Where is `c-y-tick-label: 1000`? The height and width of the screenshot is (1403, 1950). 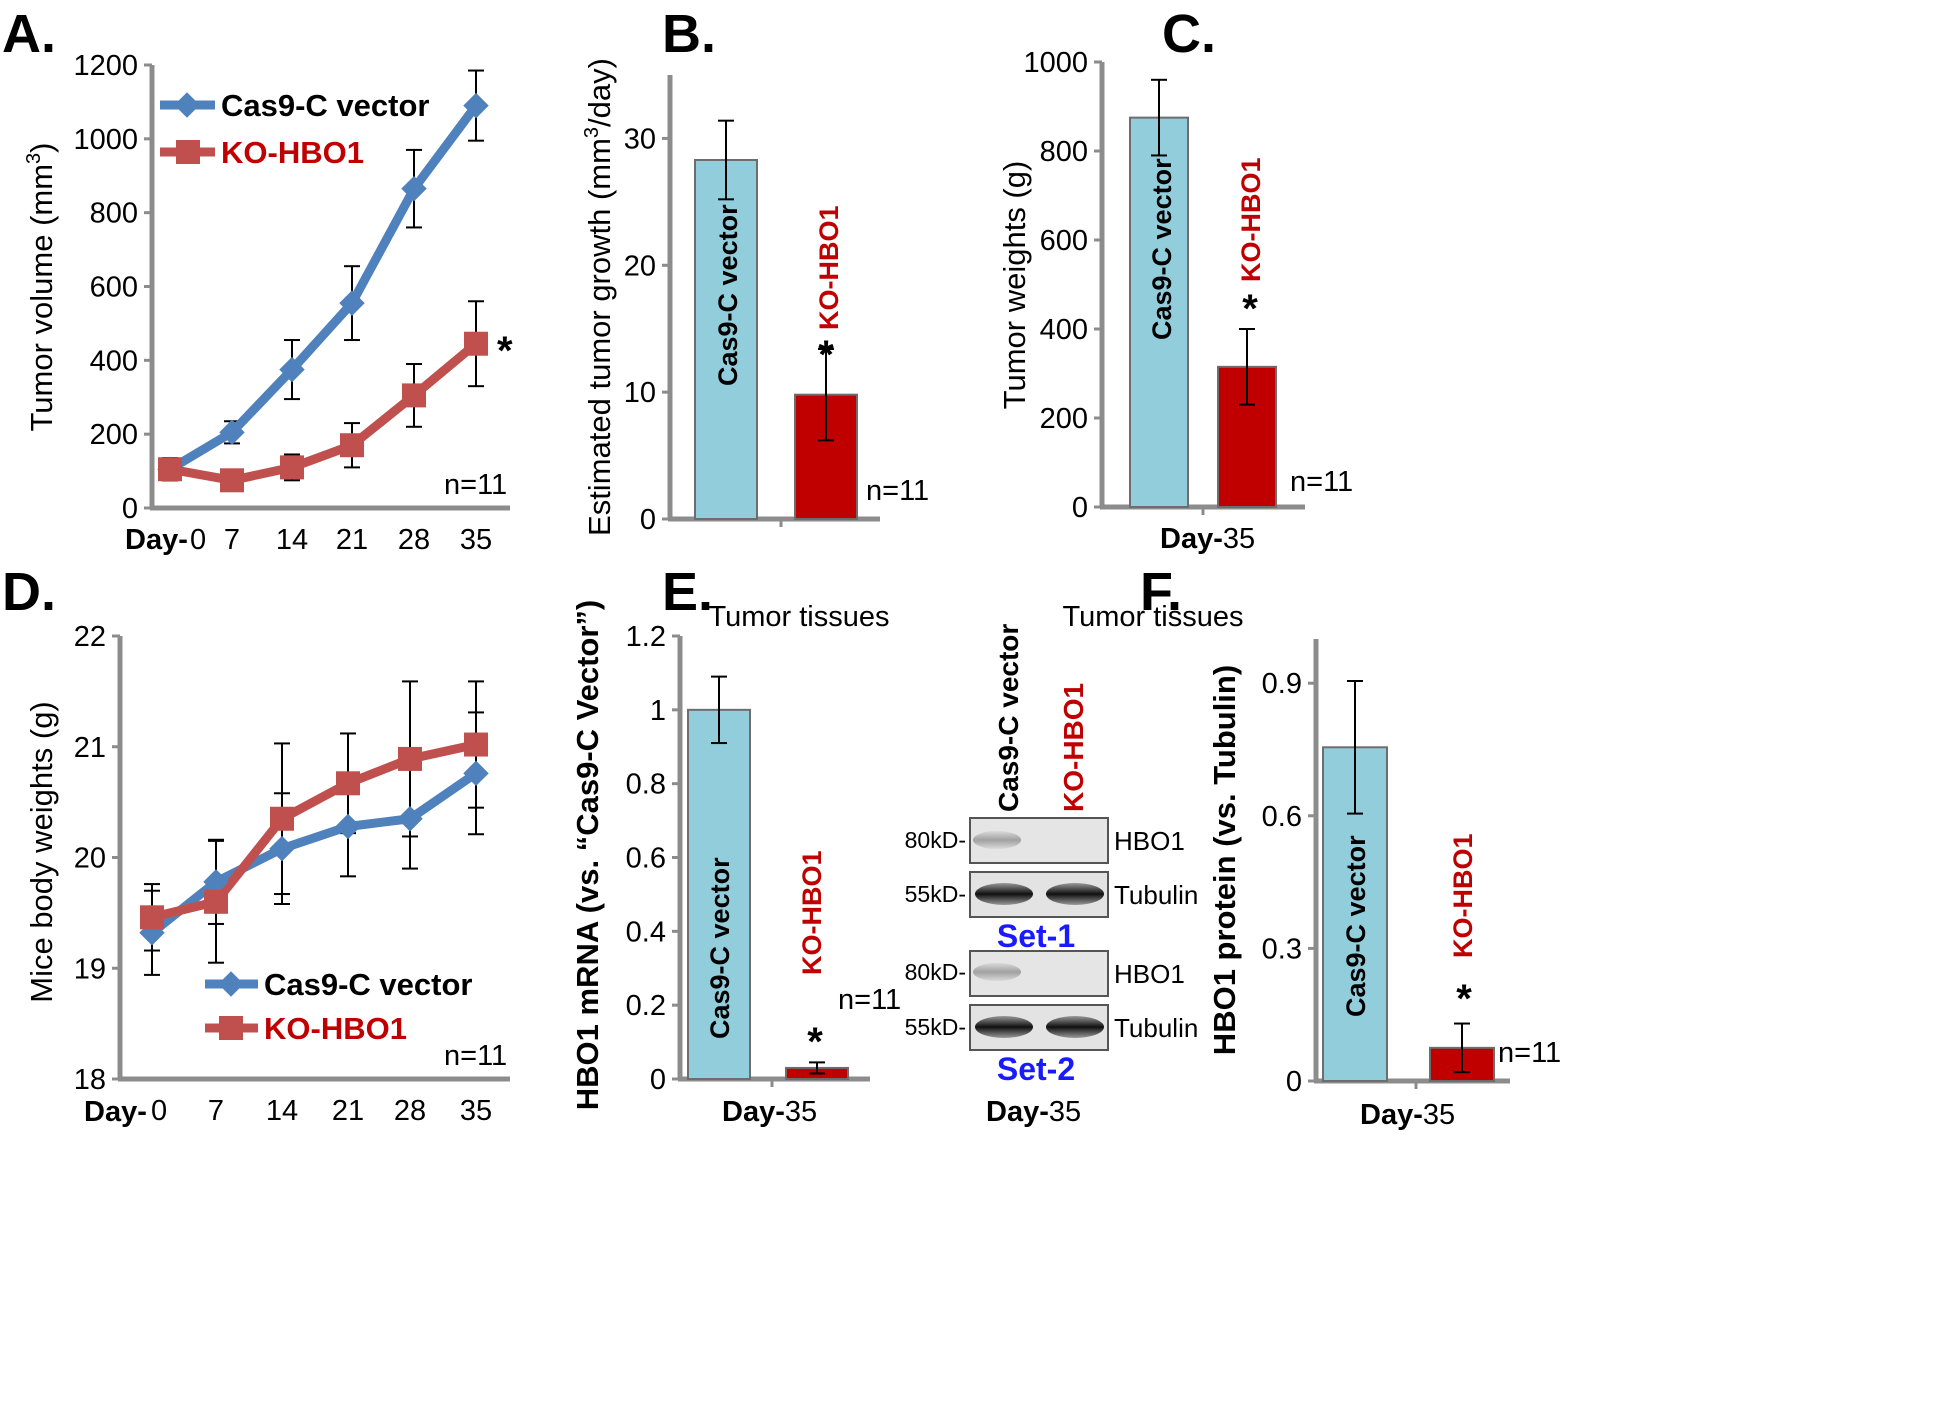 c-y-tick-label: 1000 is located at coordinates (1055, 63).